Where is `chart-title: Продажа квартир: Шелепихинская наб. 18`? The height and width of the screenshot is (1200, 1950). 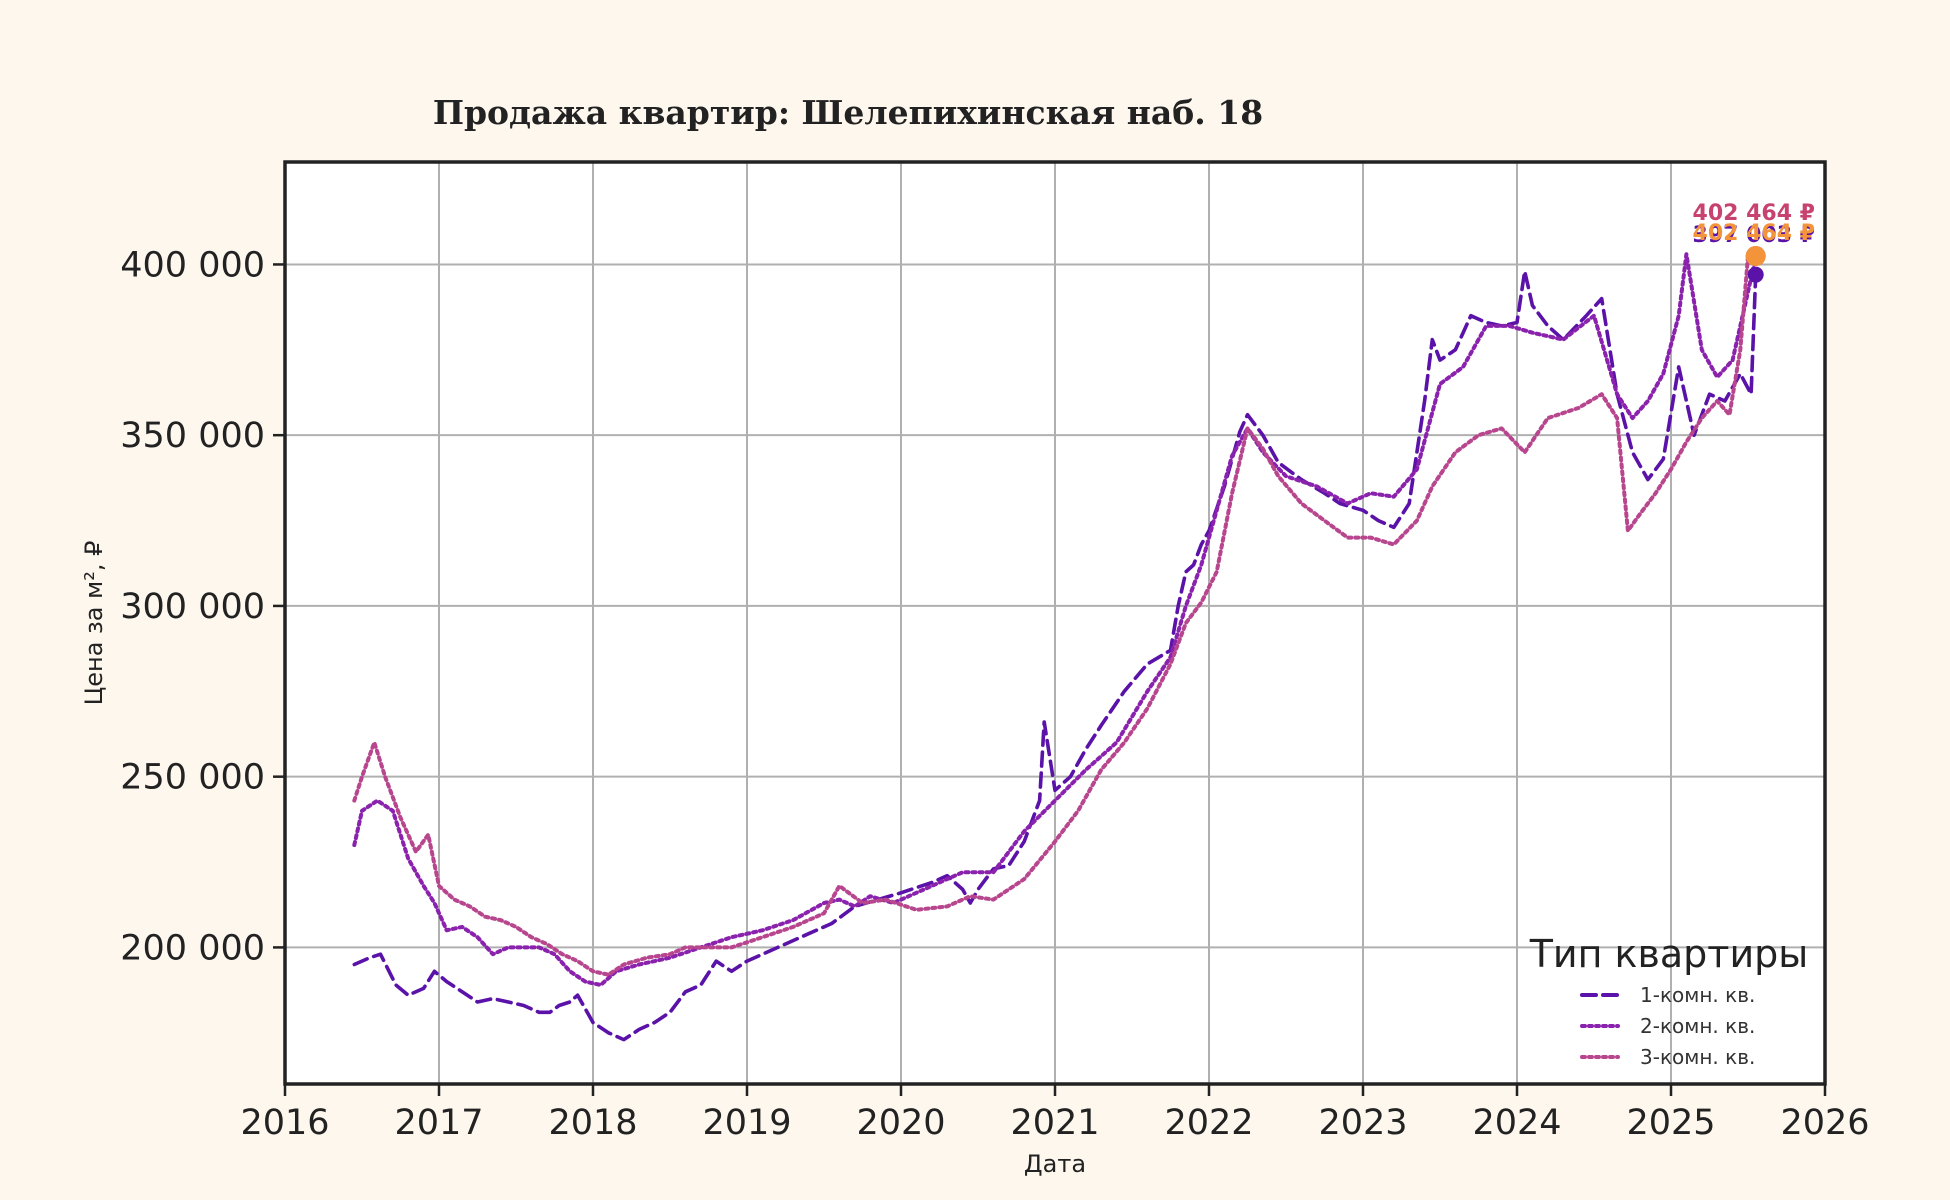
chart-title: Продажа квартир: Шелепихинская наб. 18 is located at coordinates (848, 112).